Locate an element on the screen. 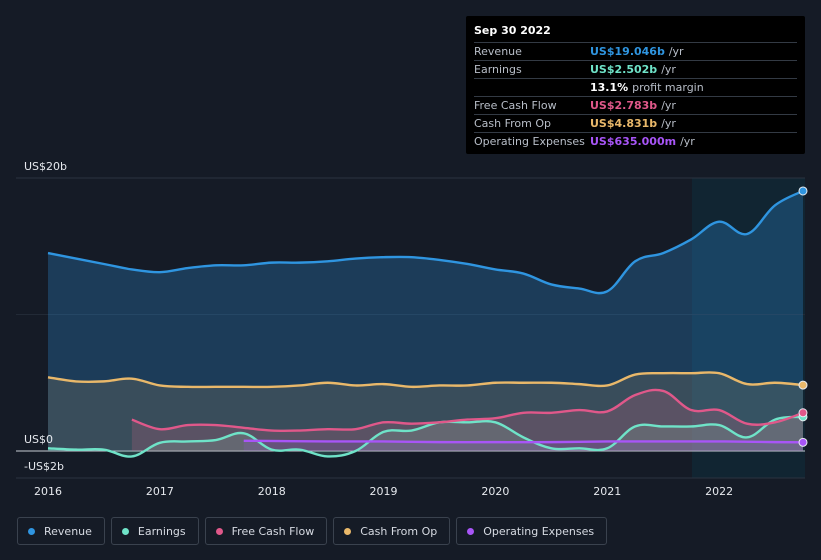 This screenshot has width=821, height=560. tooltip-row-label: Revenue is located at coordinates (498, 51).